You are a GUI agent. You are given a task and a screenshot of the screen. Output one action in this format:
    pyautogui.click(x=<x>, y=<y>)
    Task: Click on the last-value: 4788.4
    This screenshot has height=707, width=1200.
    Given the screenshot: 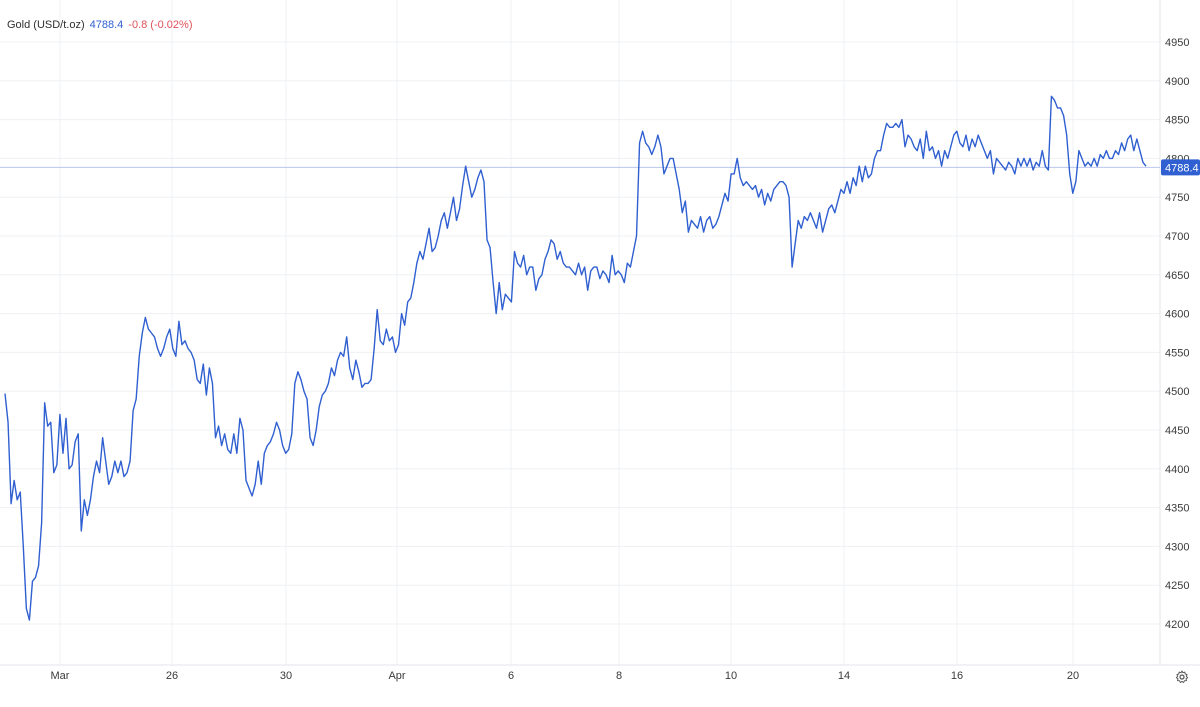 What is the action you would take?
    pyautogui.click(x=106, y=25)
    